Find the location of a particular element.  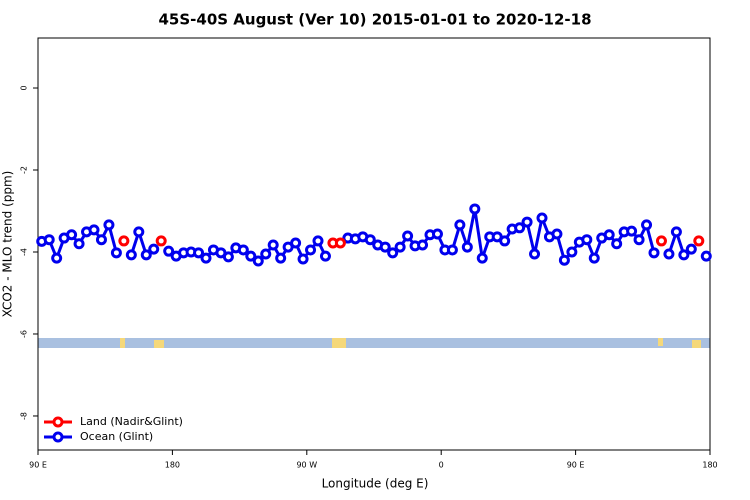

y-tick-label: -6 is located at coordinates (24, 334).